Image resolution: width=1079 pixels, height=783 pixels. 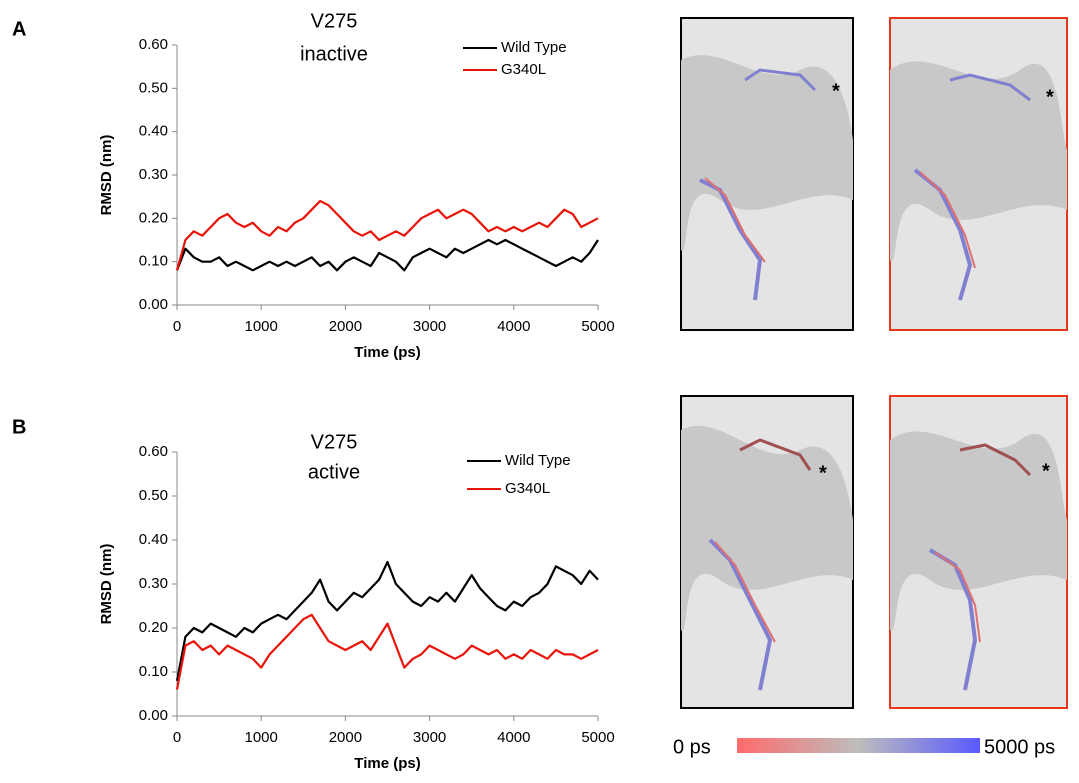 I want to click on colorbar, so click(x=858, y=745).